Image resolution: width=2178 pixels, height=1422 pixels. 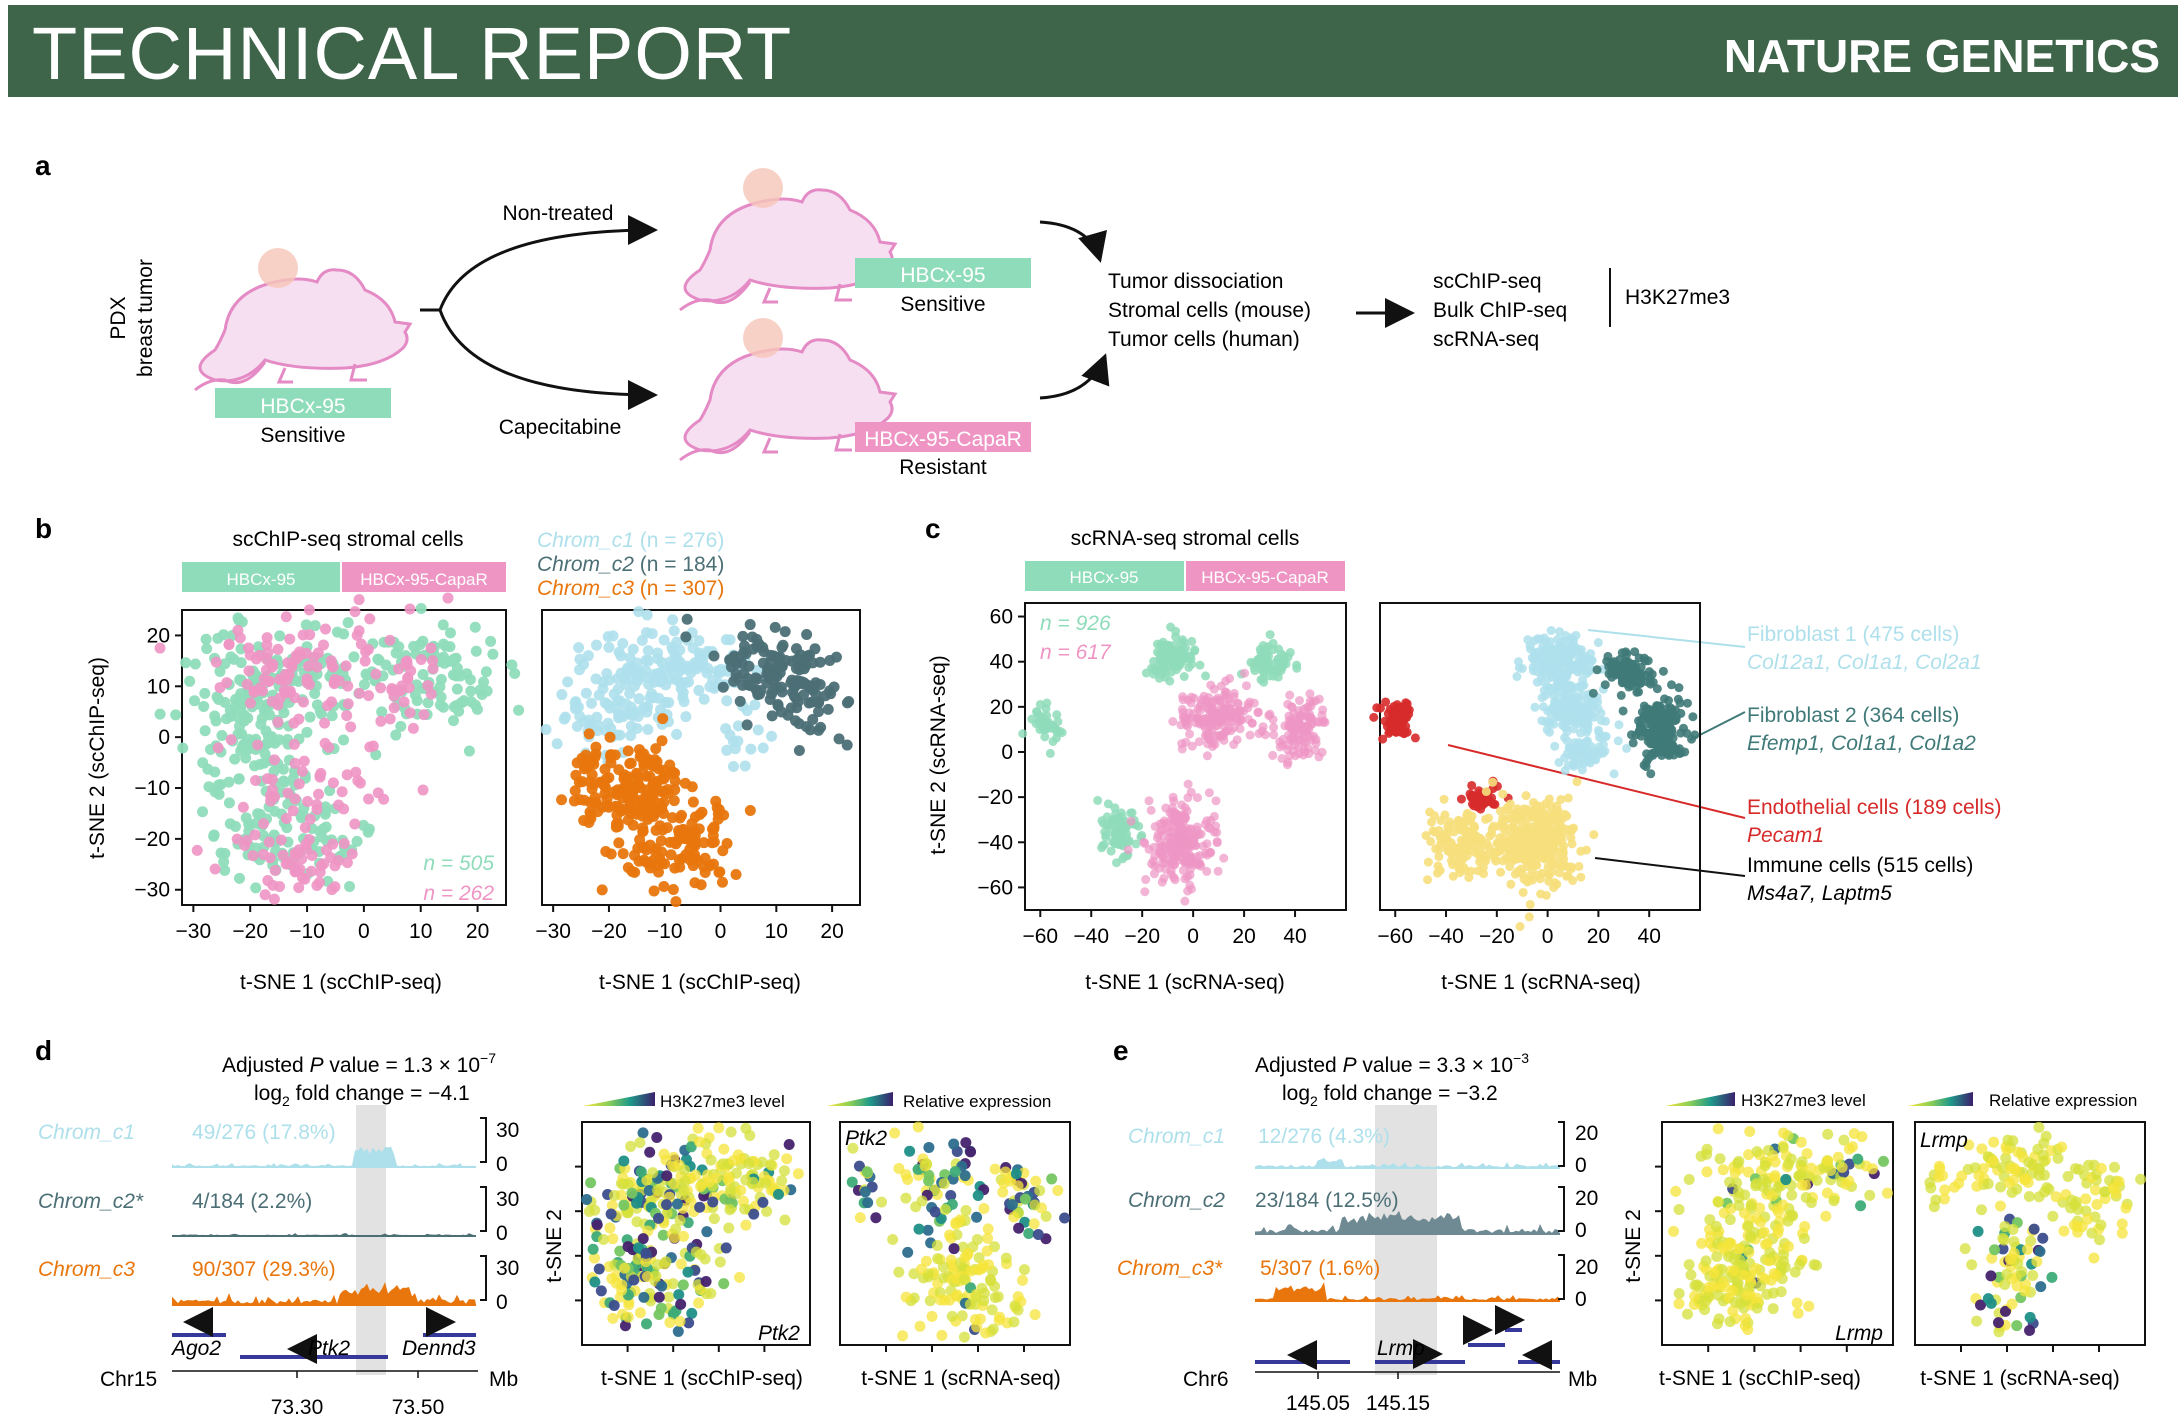 I want to click on gene-ago2: Ago2, so click(x=195, y=1348).